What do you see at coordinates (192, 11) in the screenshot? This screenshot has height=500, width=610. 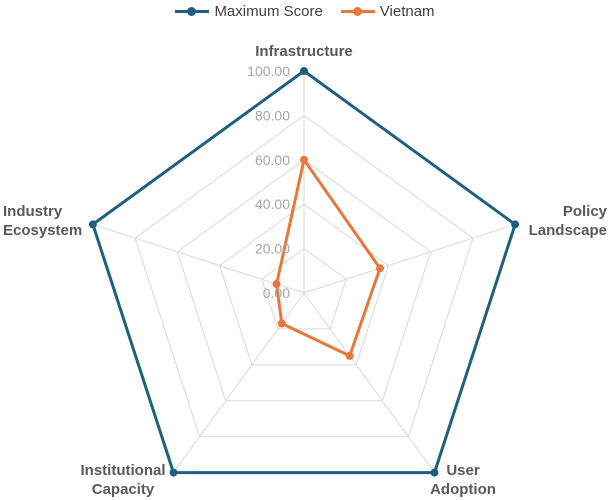 I see `legend-swatch-maximum-score` at bounding box center [192, 11].